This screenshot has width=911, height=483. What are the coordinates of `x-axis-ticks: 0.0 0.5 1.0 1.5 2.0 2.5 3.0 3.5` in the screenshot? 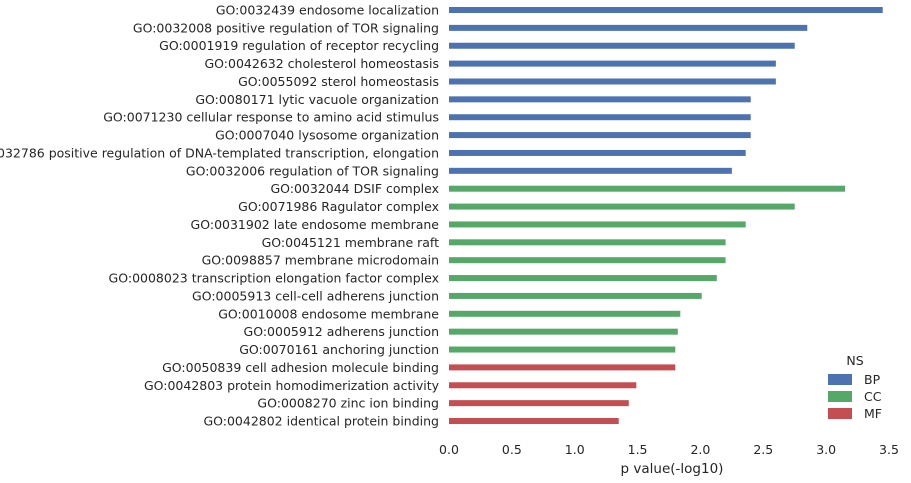 It's located at (669, 449).